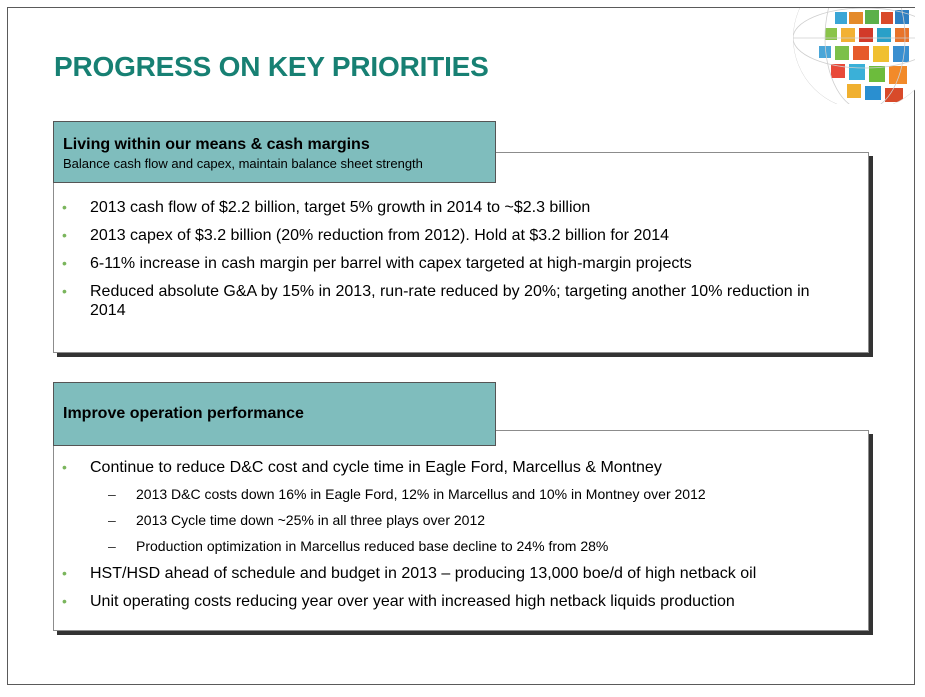  I want to click on section-header-operation: Improve operation performance, so click(274, 414).